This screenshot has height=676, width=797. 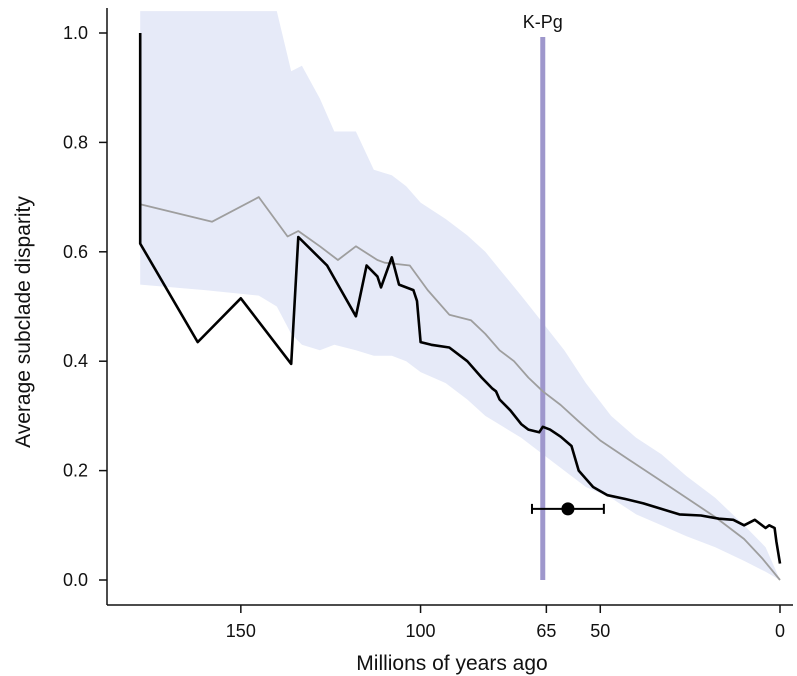 What do you see at coordinates (75, 580) in the screenshot?
I see `y-tick-label: 0.0` at bounding box center [75, 580].